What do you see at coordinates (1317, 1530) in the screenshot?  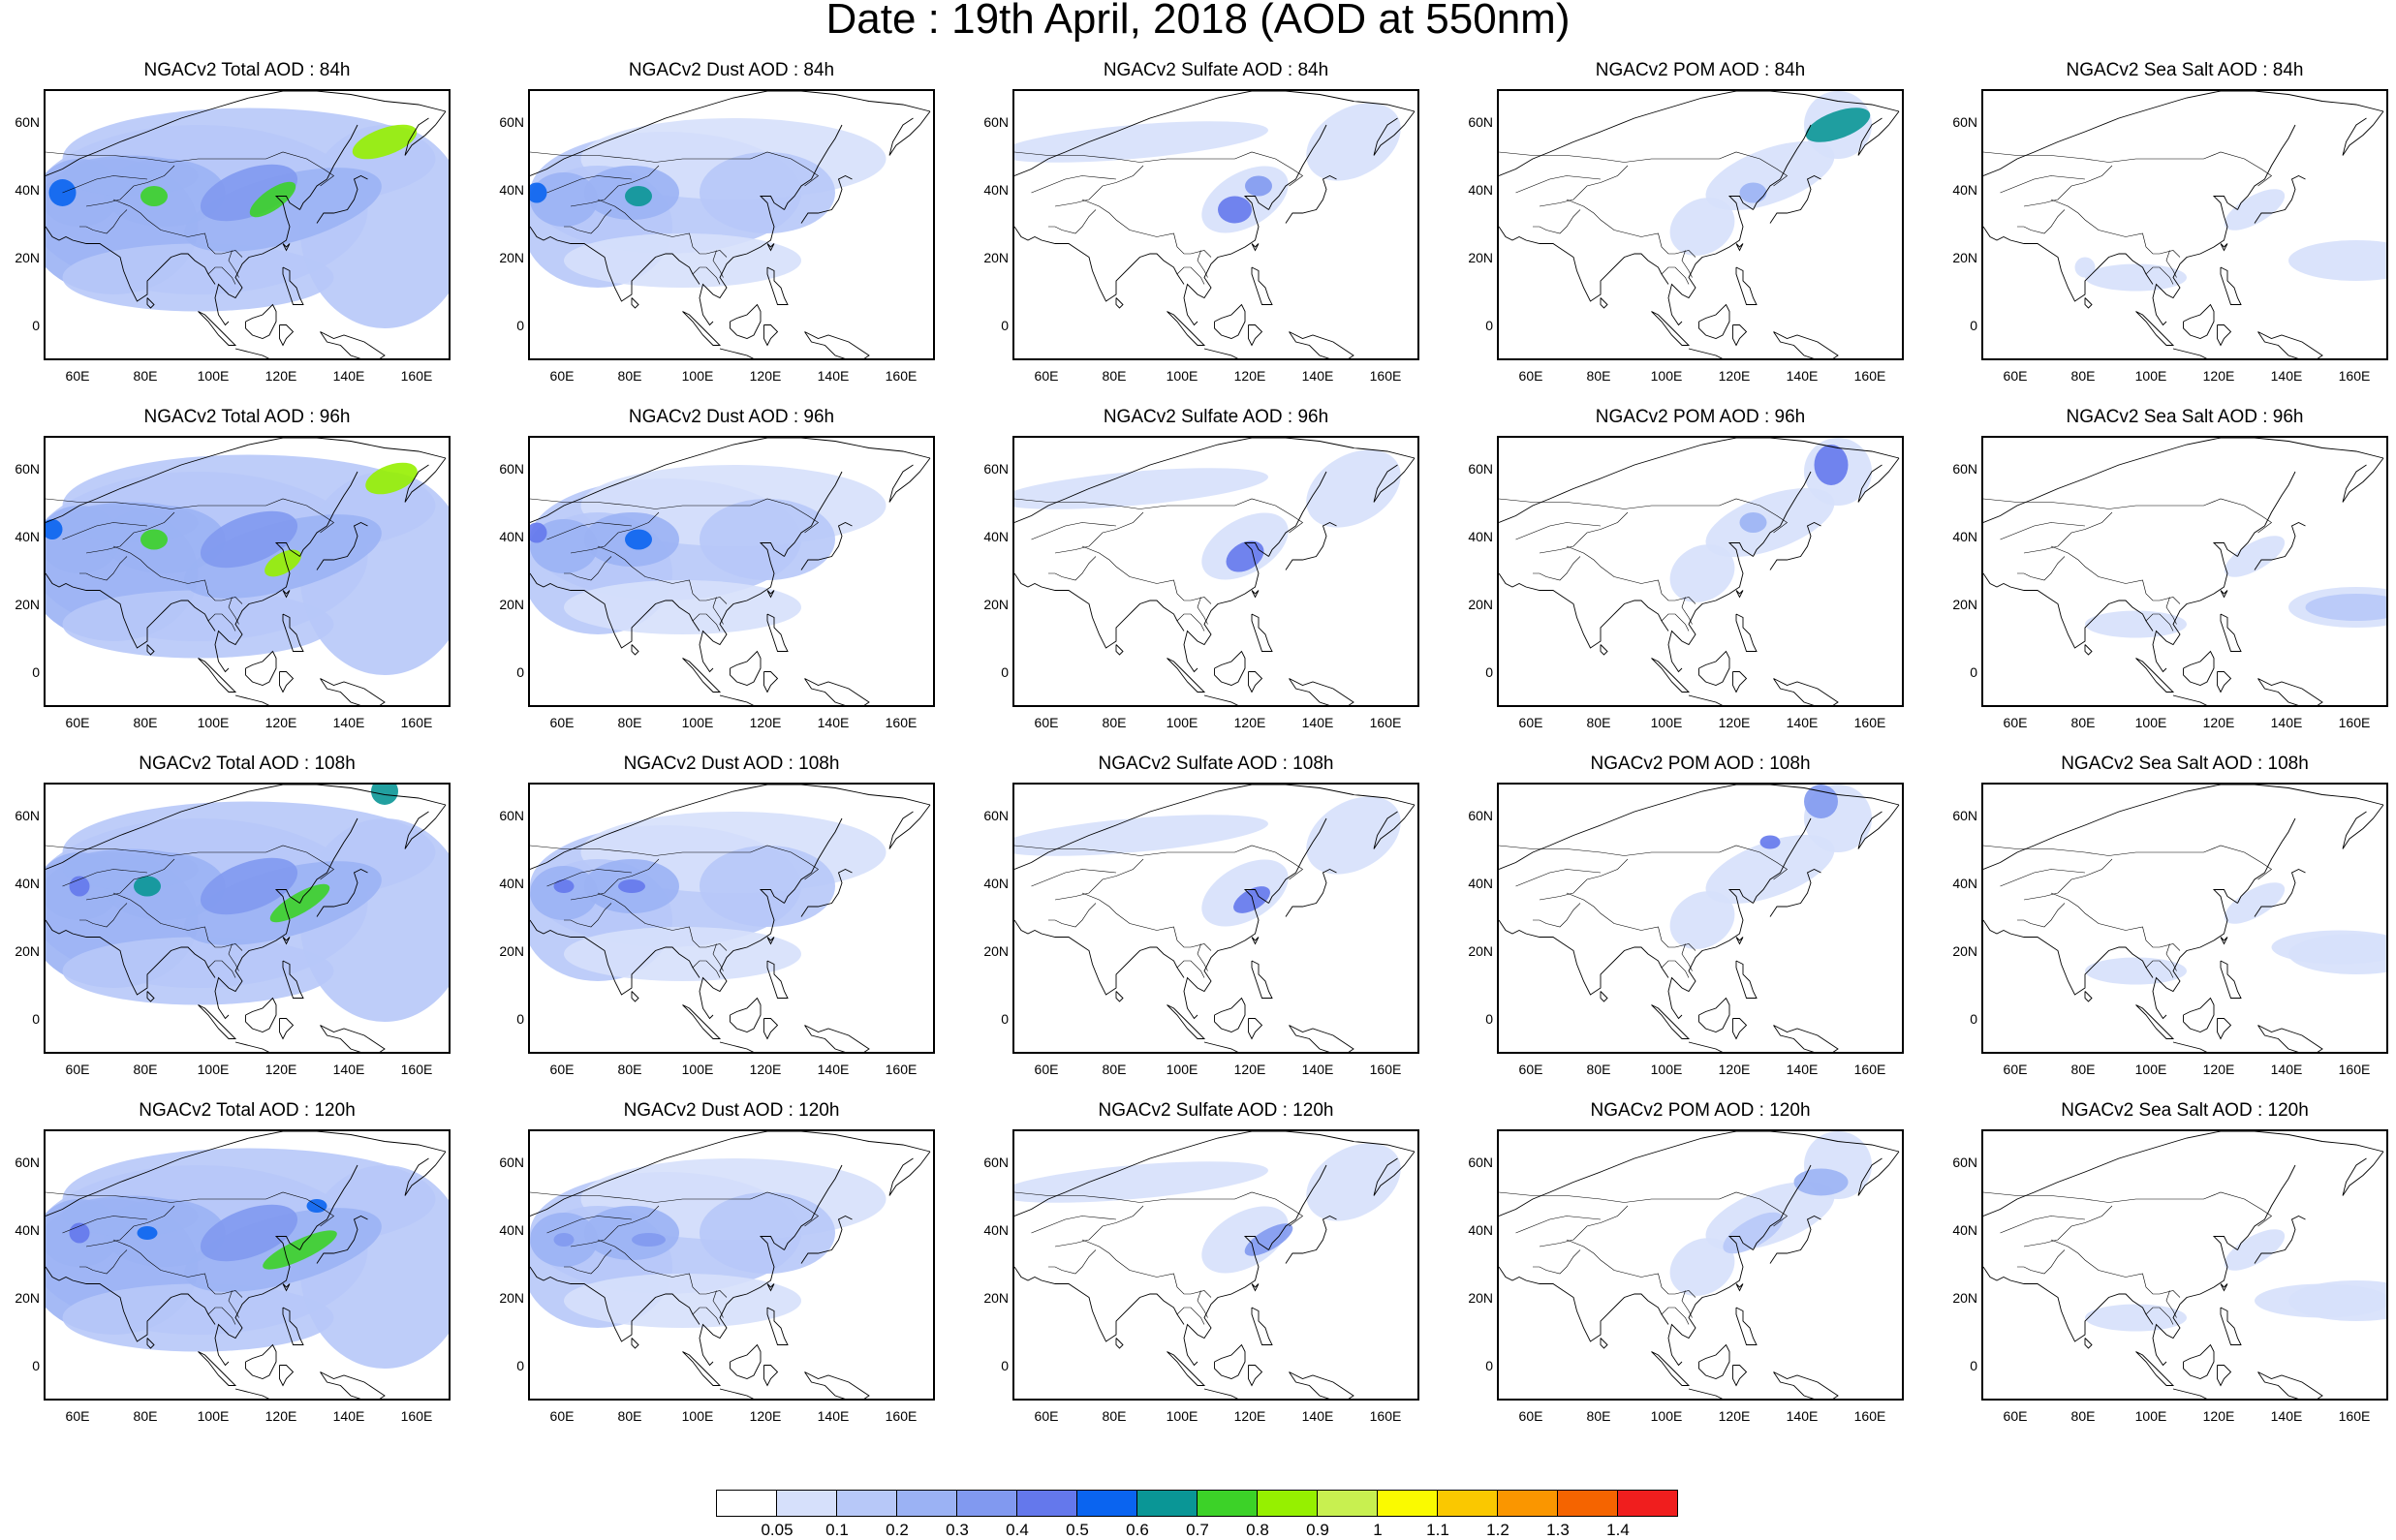 I see `colorbar-label: 0.9` at bounding box center [1317, 1530].